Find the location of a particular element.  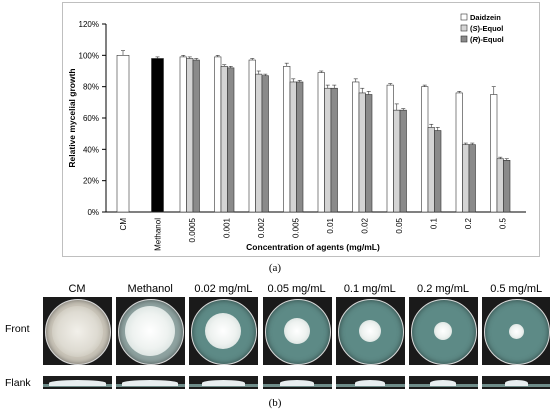

x-tick-label: 0.005 is located at coordinates (296, 227).